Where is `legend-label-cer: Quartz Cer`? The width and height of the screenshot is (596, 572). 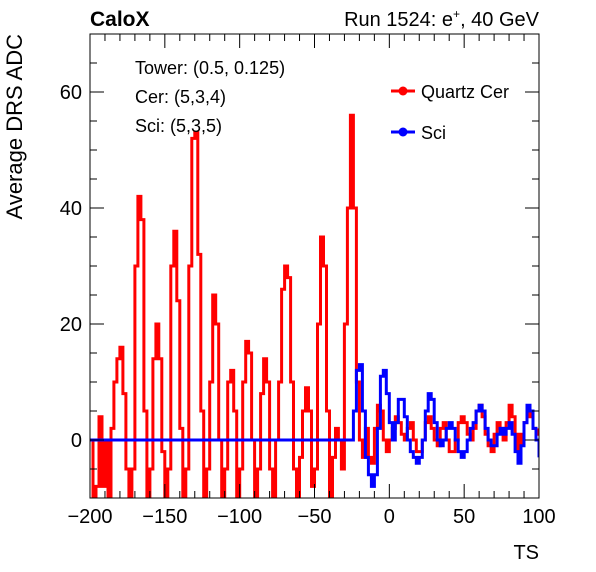 legend-label-cer: Quartz Cer is located at coordinates (465, 92).